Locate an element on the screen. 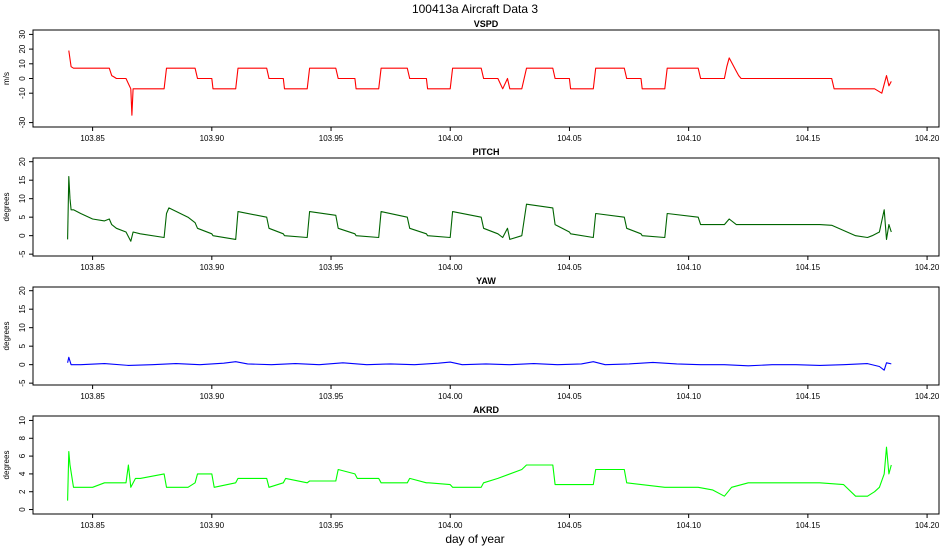 Image resolution: width=950 pixels, height=550 pixels. pitch-x-tick-label: 104.05 is located at coordinates (569, 267).